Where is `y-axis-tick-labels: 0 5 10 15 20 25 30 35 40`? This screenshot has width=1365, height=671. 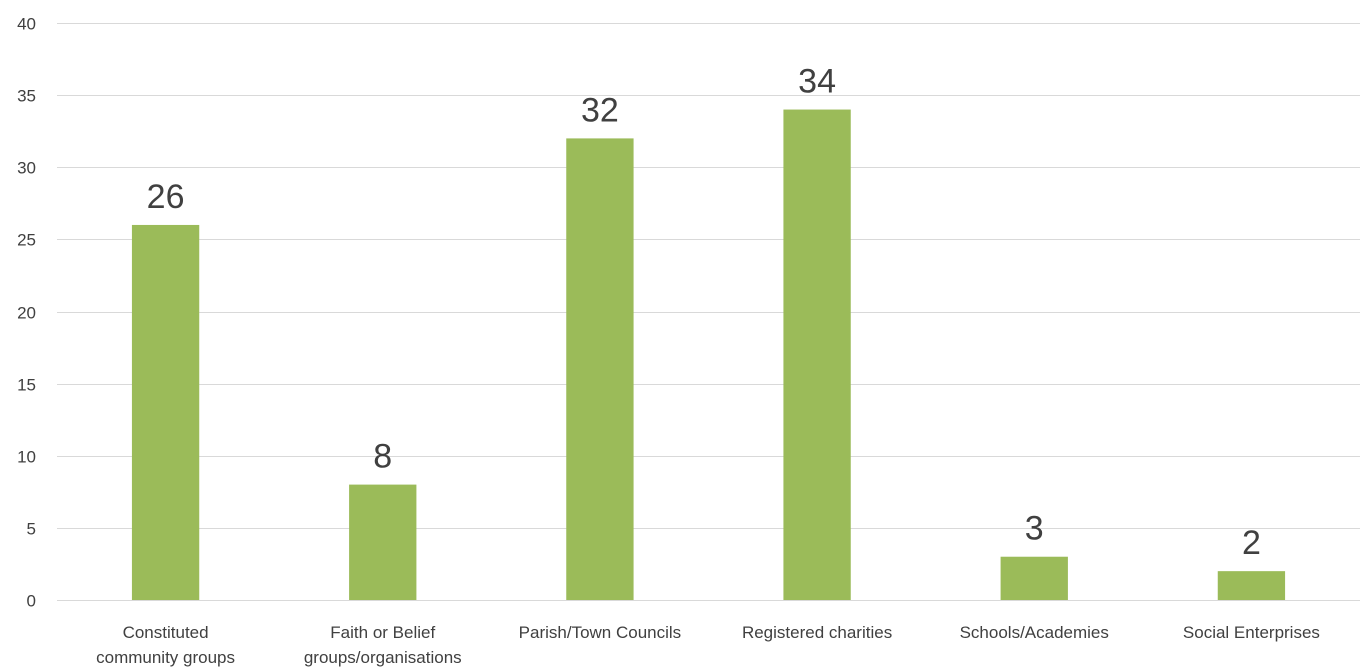 y-axis-tick-labels: 0 5 10 15 20 25 30 35 40 is located at coordinates (26, 313).